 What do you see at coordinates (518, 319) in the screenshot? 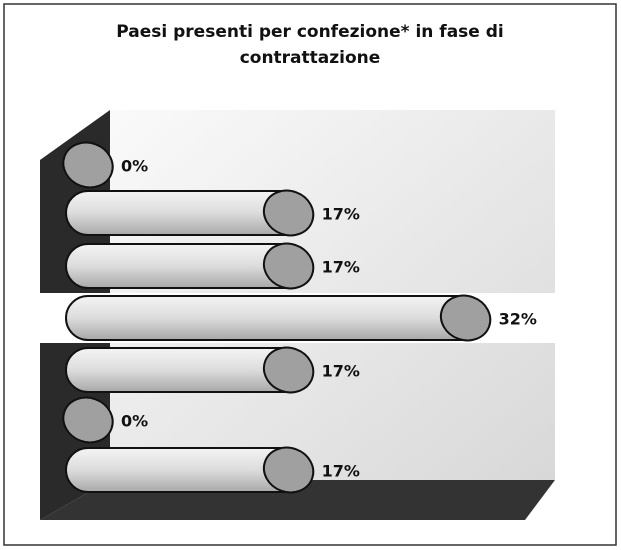
I see `value-label: 32%` at bounding box center [518, 319].